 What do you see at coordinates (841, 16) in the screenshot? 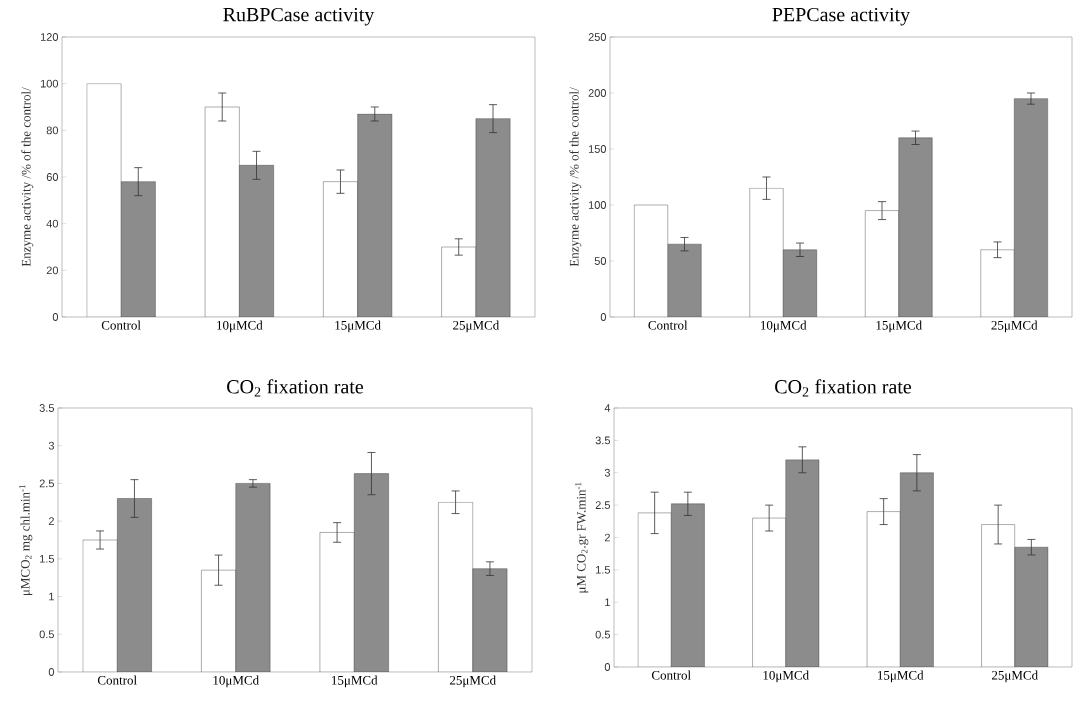
I see `chart-title: PEPCase activity` at bounding box center [841, 16].